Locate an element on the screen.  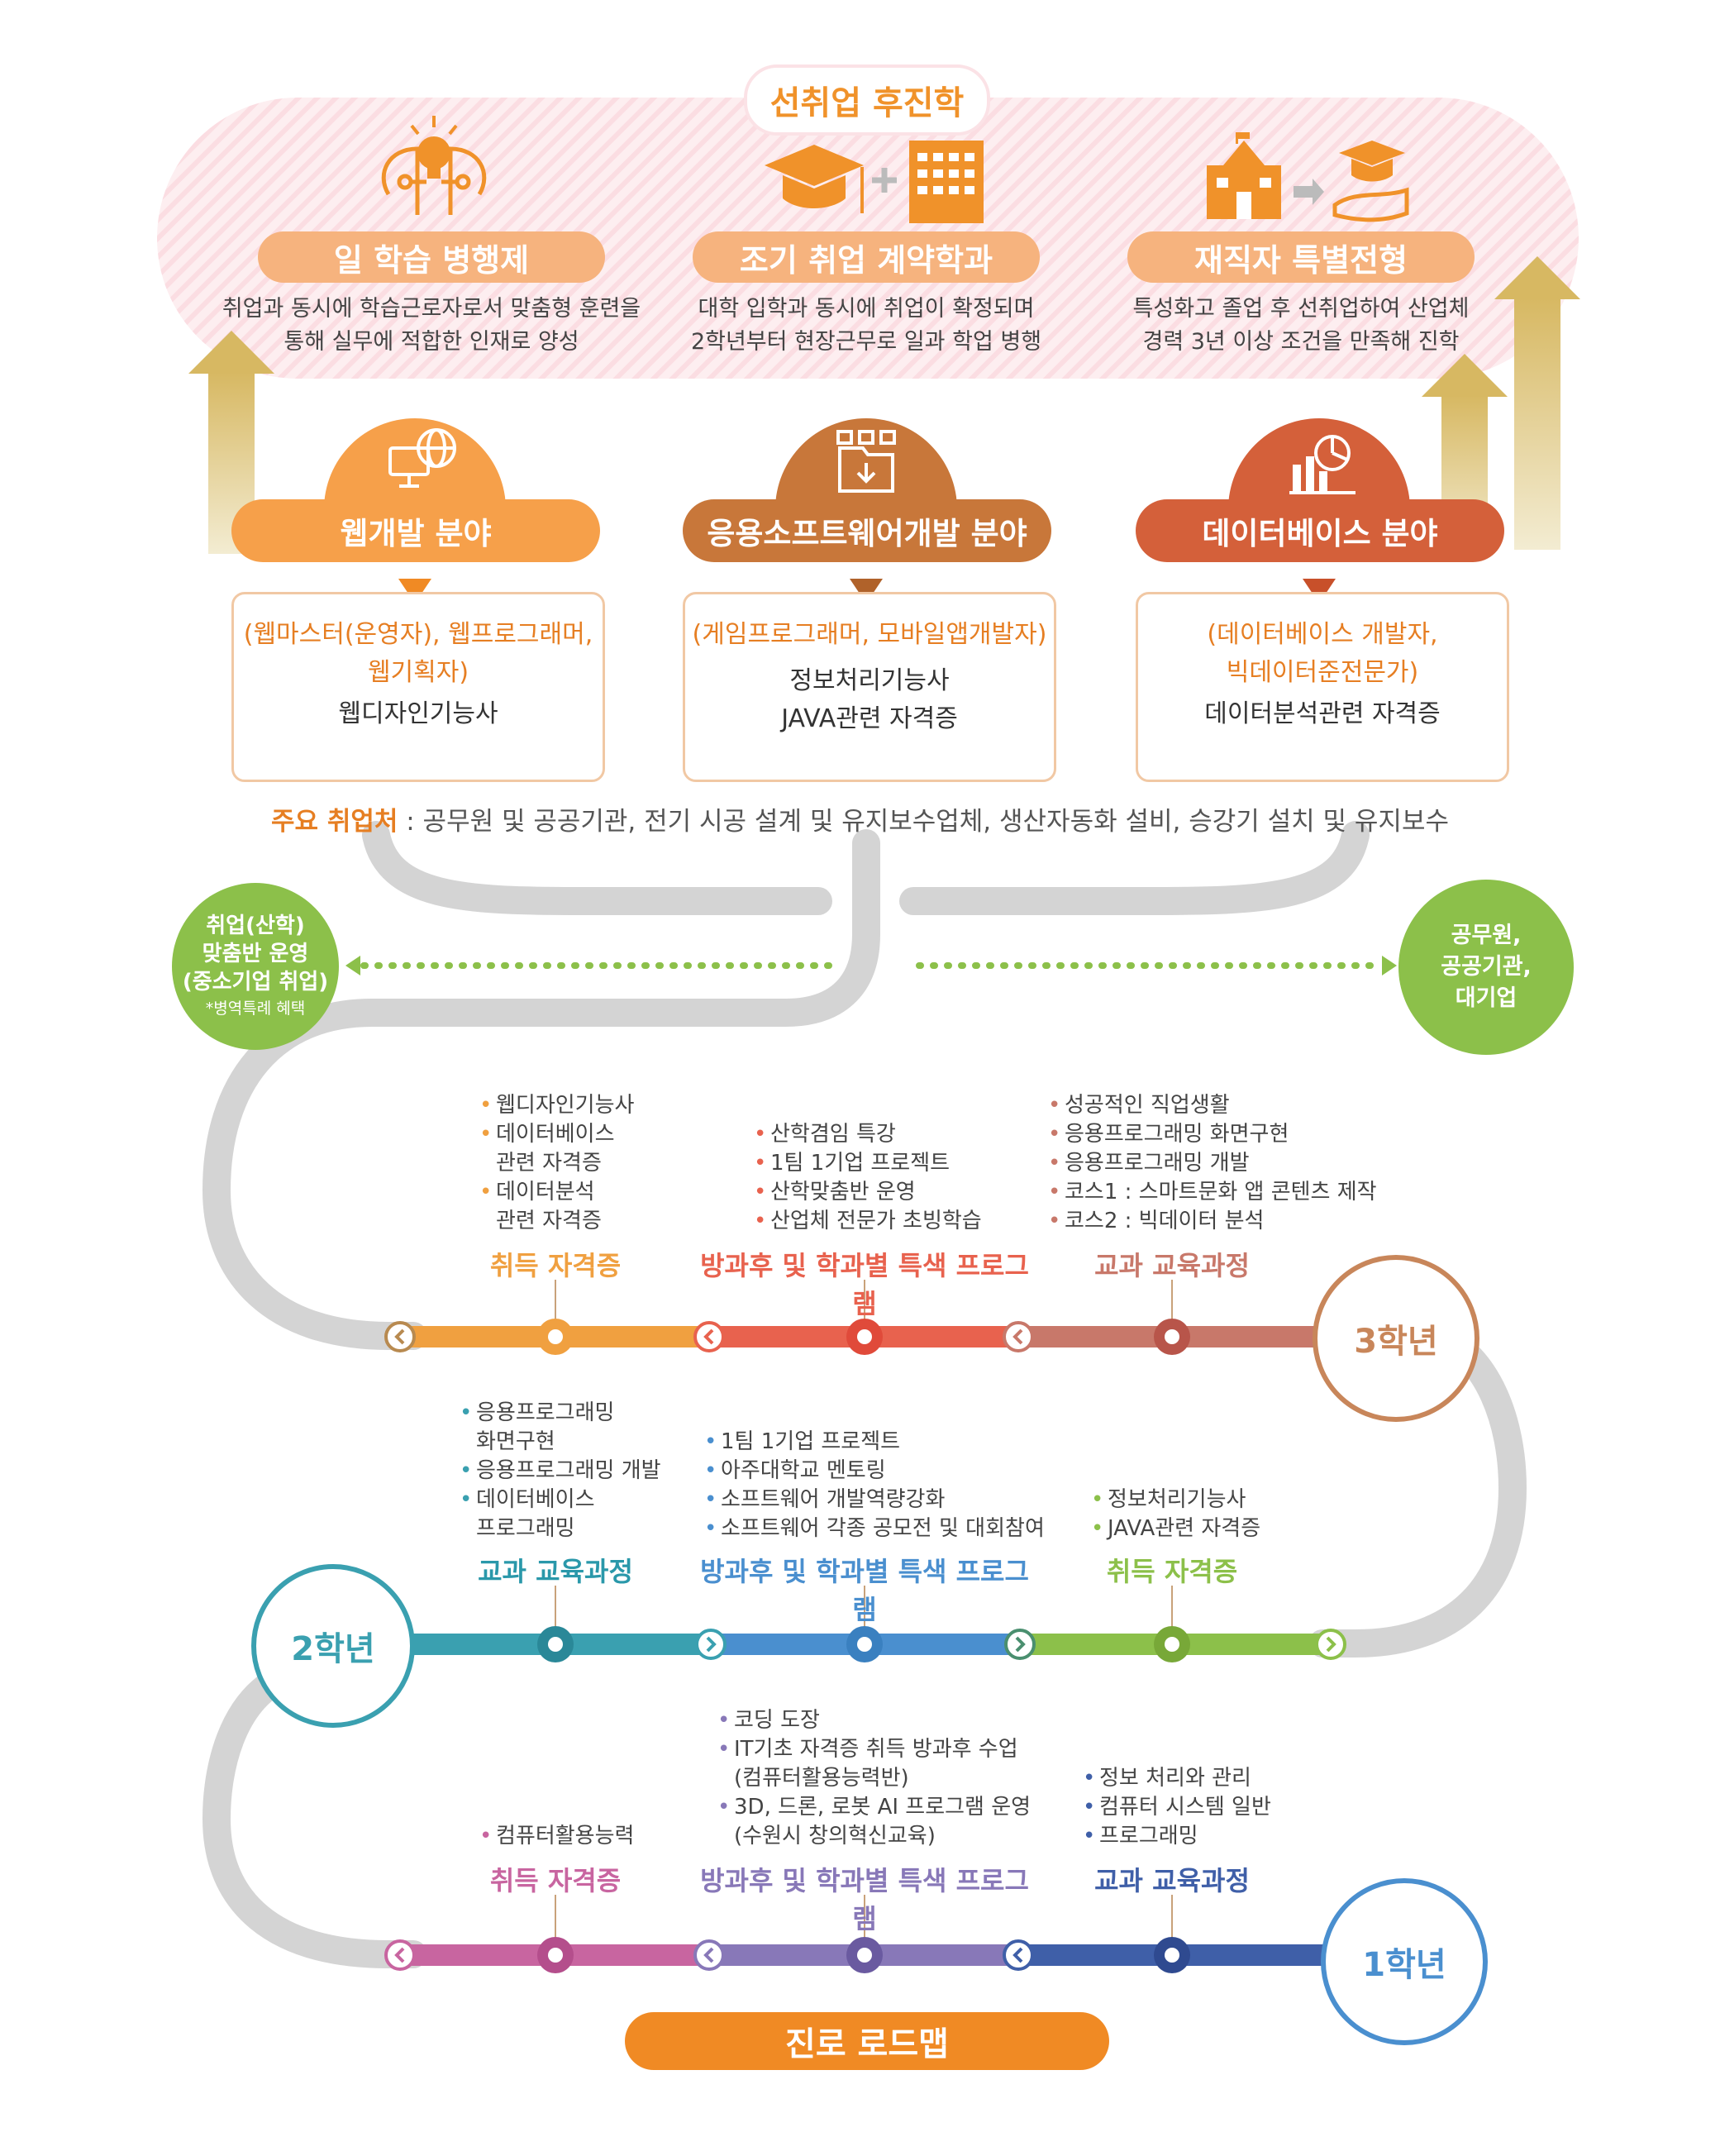
field-label-web: 웹개발 분야 is located at coordinates (416, 530).